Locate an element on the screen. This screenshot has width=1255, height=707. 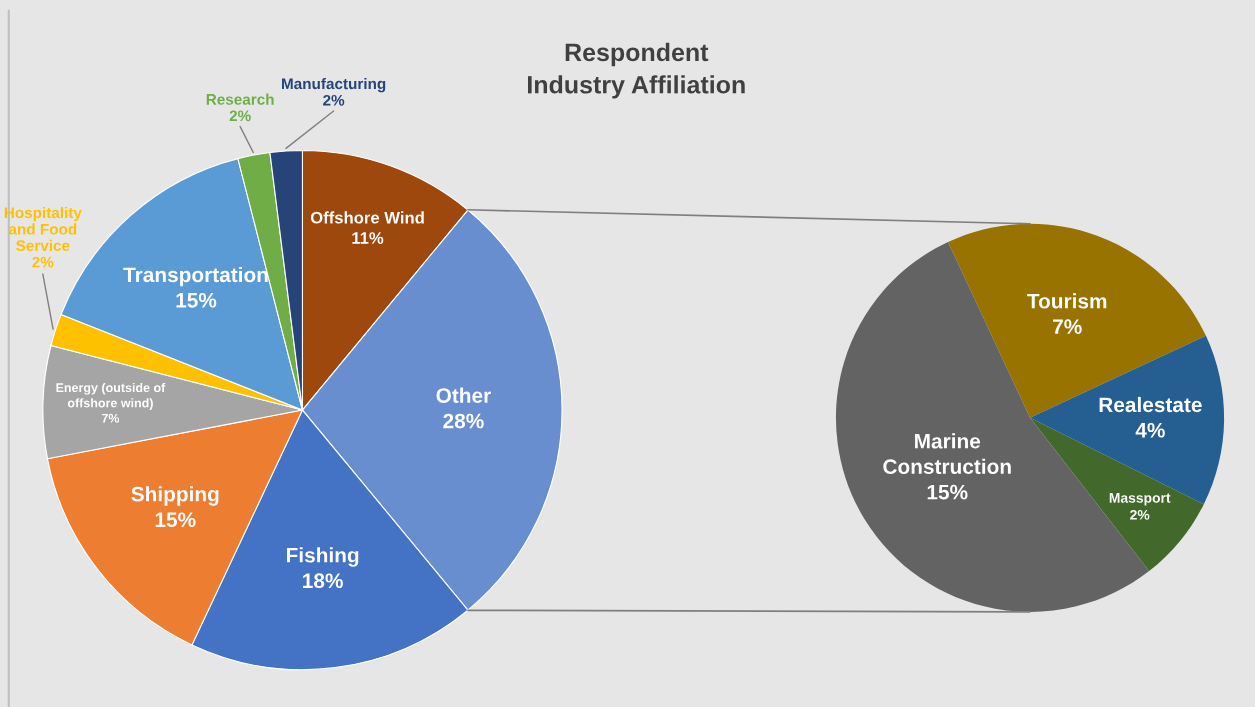
slice-label: Realestate is located at coordinates (1150, 404).